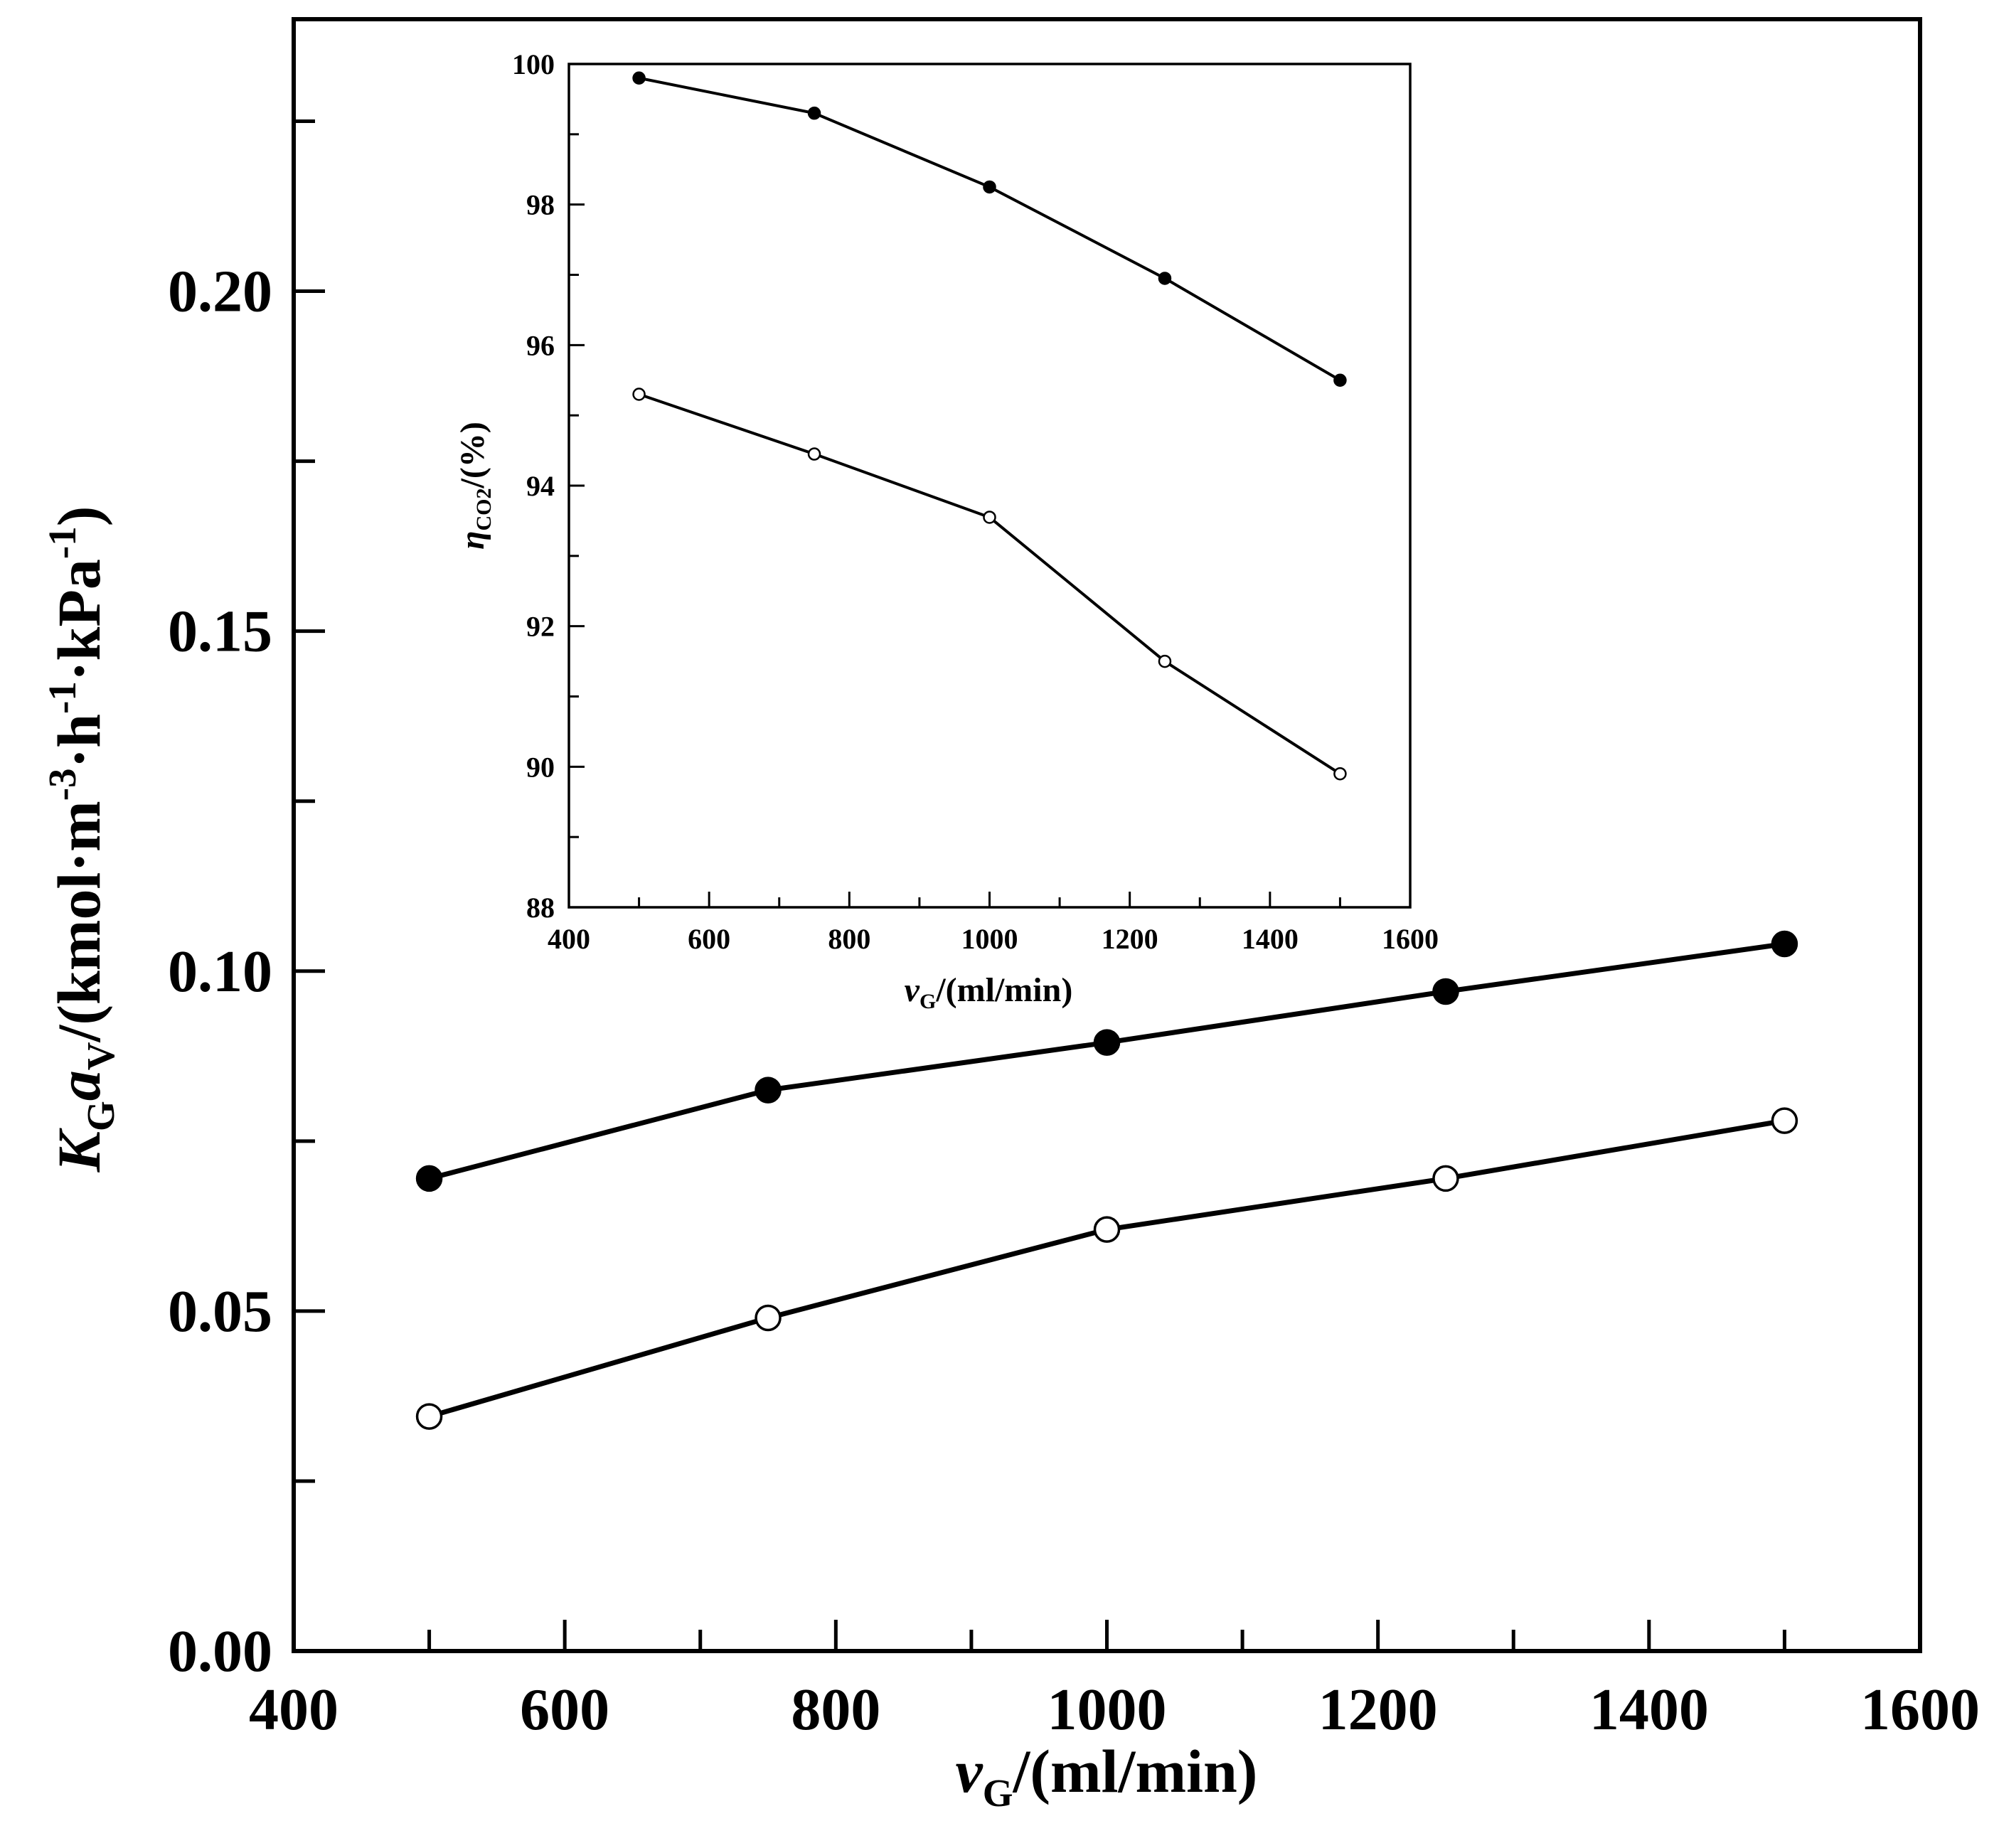 The height and width of the screenshot is (1848, 1999). I want to click on main-y-tick-label: 0.05, so click(220, 1311).